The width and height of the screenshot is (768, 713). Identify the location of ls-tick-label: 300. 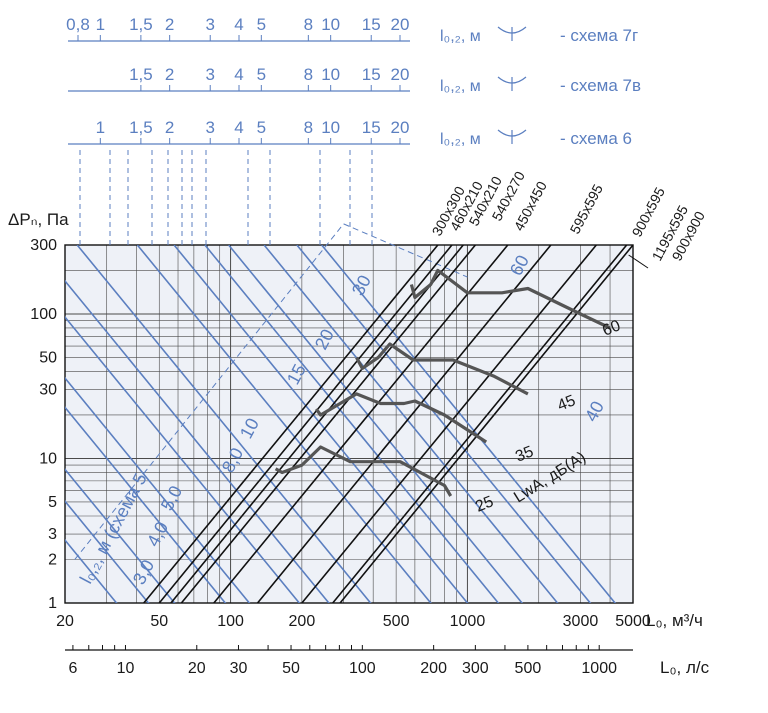
(475, 668).